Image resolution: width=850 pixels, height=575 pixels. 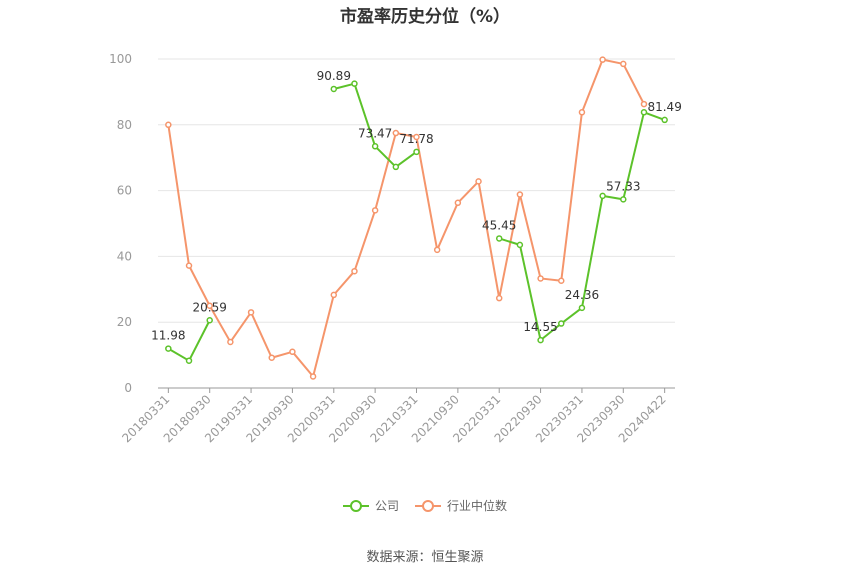 I want to click on data-label: 57.33, so click(x=623, y=186).